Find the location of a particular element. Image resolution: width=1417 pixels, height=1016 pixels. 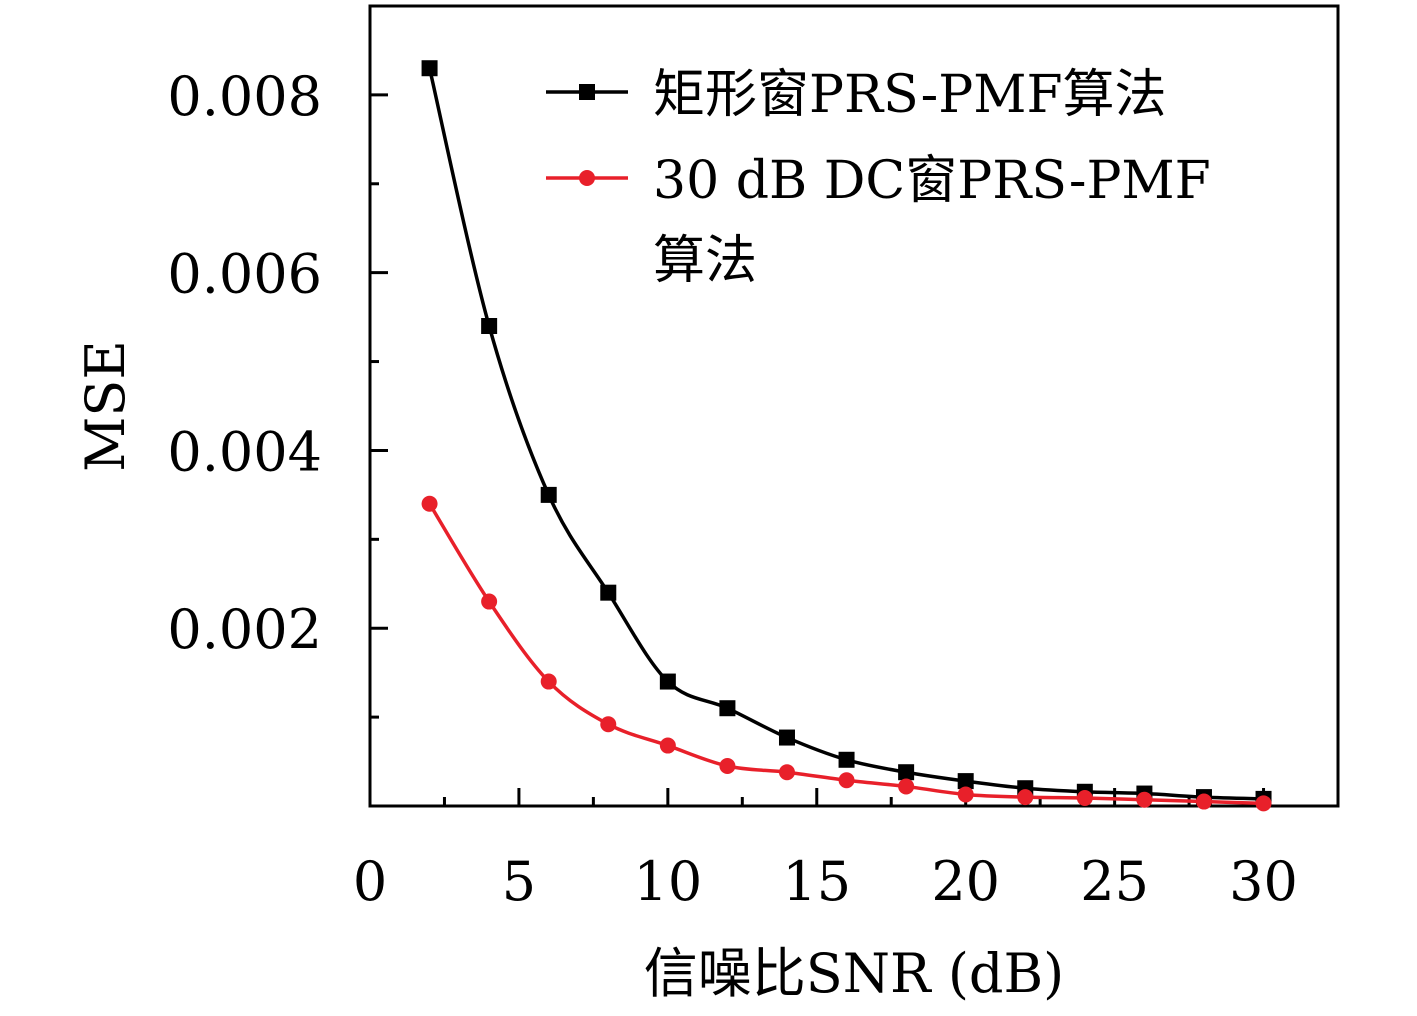

legend-item-1: 矩形窗PRS-PMF算法 is located at coordinates (856, 95).